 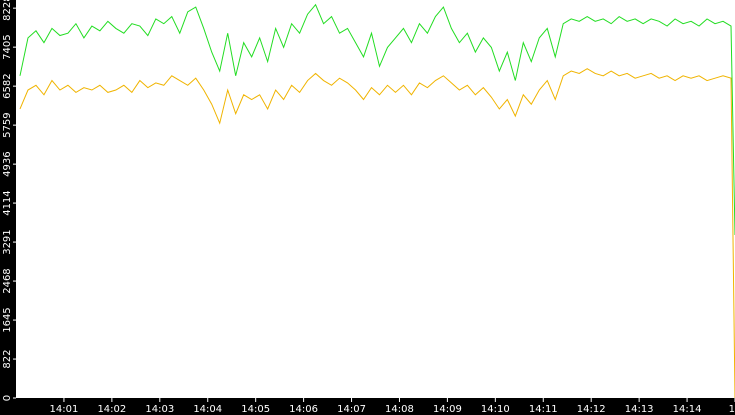 What do you see at coordinates (64, 409) in the screenshot?
I see `x-tick-label: 14:01` at bounding box center [64, 409].